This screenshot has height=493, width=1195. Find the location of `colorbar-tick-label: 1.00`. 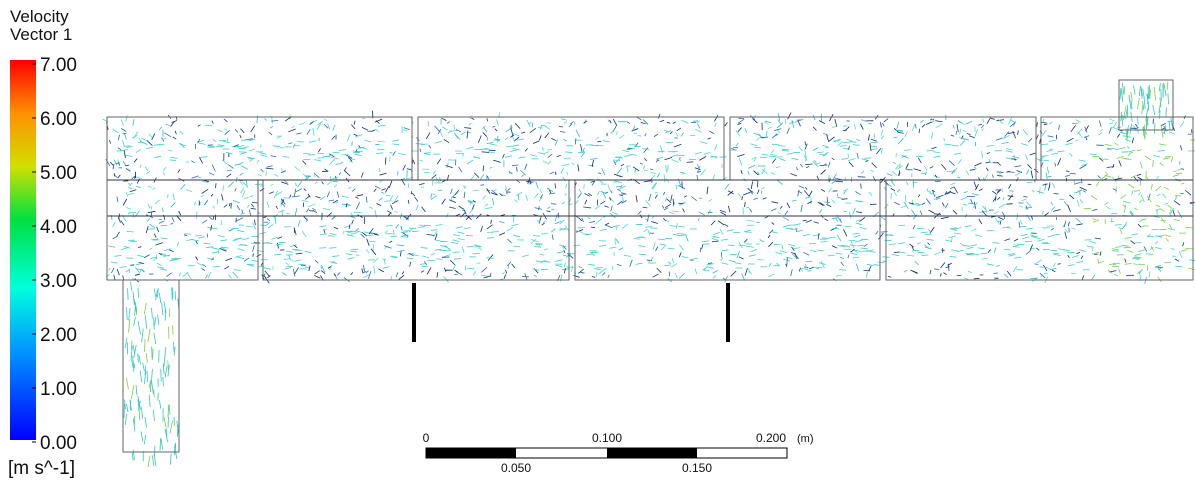

colorbar-tick-label: 1.00 is located at coordinates (58, 389).